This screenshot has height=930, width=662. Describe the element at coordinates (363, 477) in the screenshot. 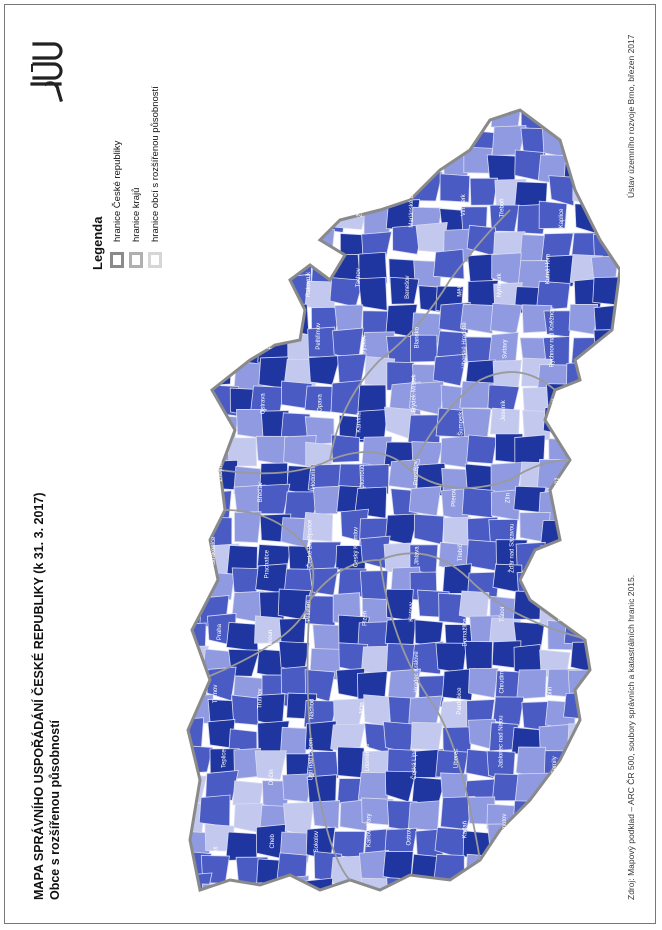

I see `map-label: Olomouc` at that location.